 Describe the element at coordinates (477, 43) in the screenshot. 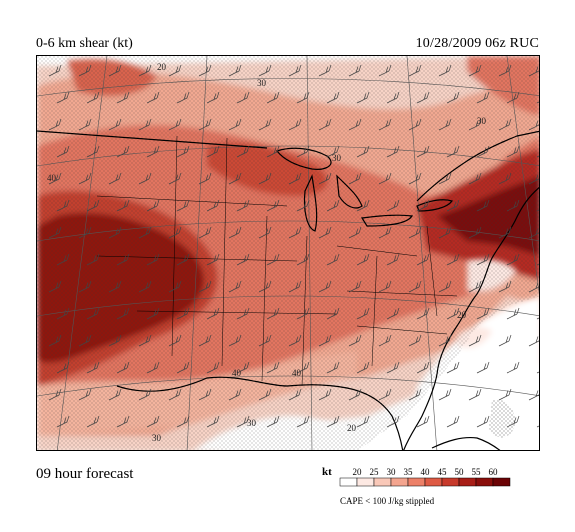

I see `valid-time: 10/28/2009 06z RUC` at that location.